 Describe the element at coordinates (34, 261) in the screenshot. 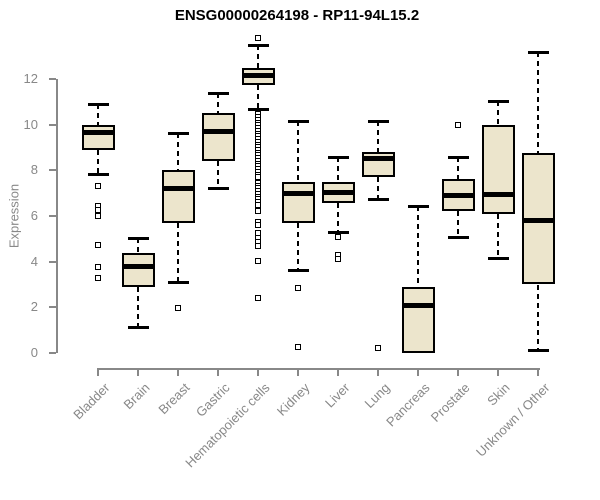

I see `y-tick-label: 4` at that location.